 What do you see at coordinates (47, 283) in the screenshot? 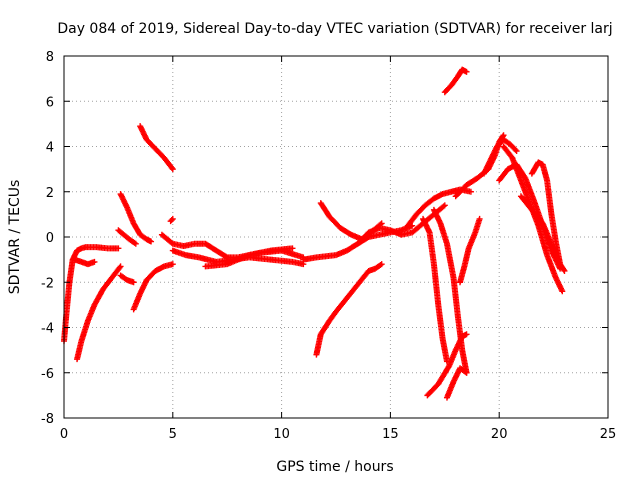
I see `y-tick-label: -2` at bounding box center [47, 283].